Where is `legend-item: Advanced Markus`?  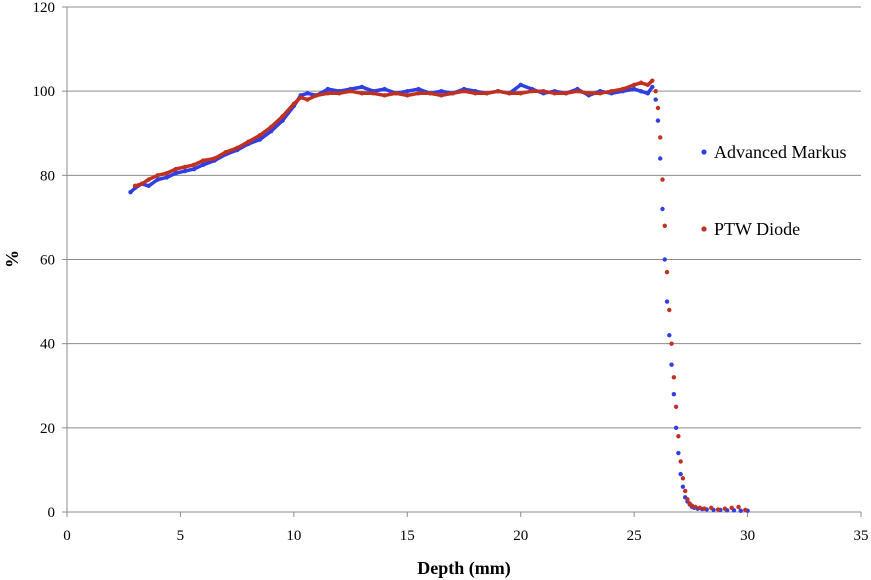 legend-item: Advanced Markus is located at coordinates (773, 152).